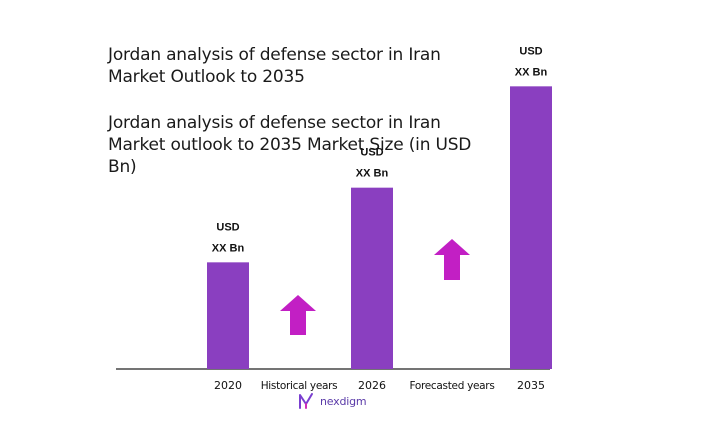 This screenshot has height=443, width=712. Describe the element at coordinates (343, 401) in the screenshot. I see `logo-text: nexdigm` at that location.